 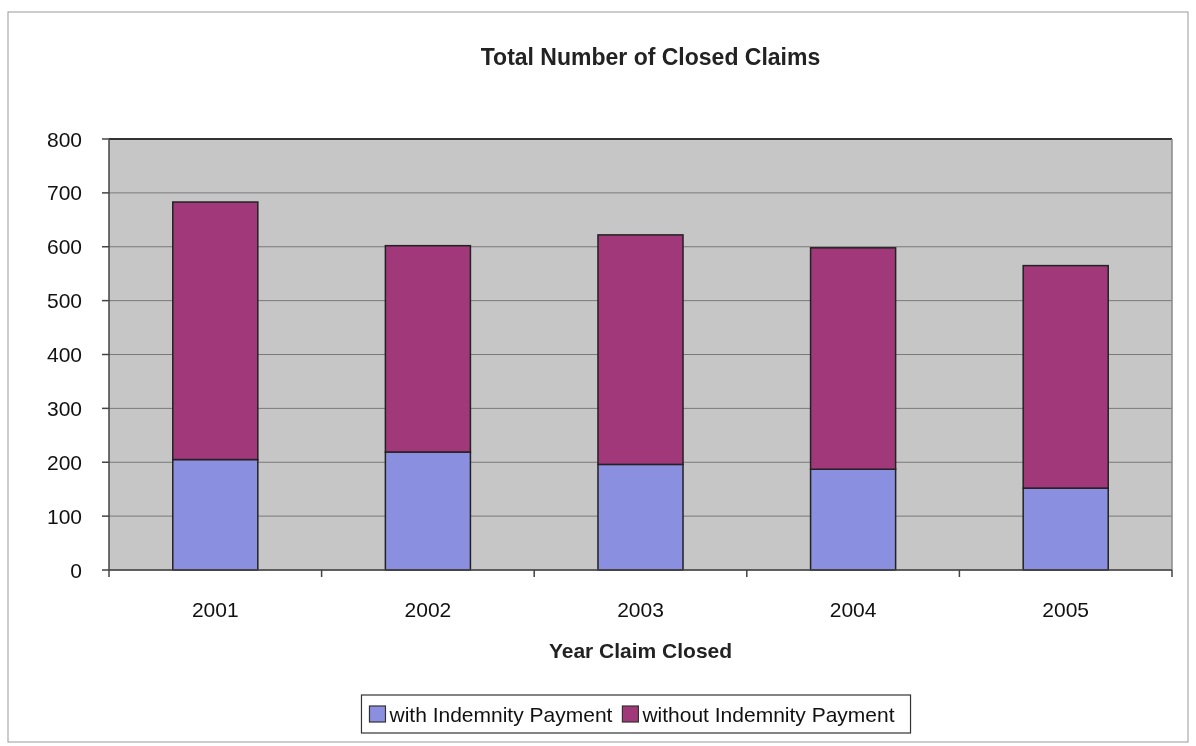 What do you see at coordinates (768, 714) in the screenshot?
I see `legend-label: without Indemnity Payment` at bounding box center [768, 714].